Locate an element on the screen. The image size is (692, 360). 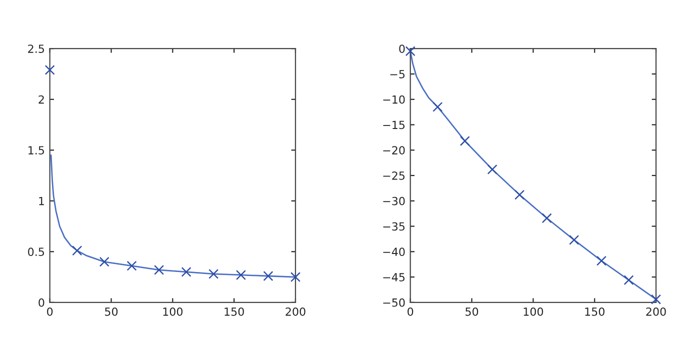
y-tick-label: 2.5 is located at coordinates (36, 48).